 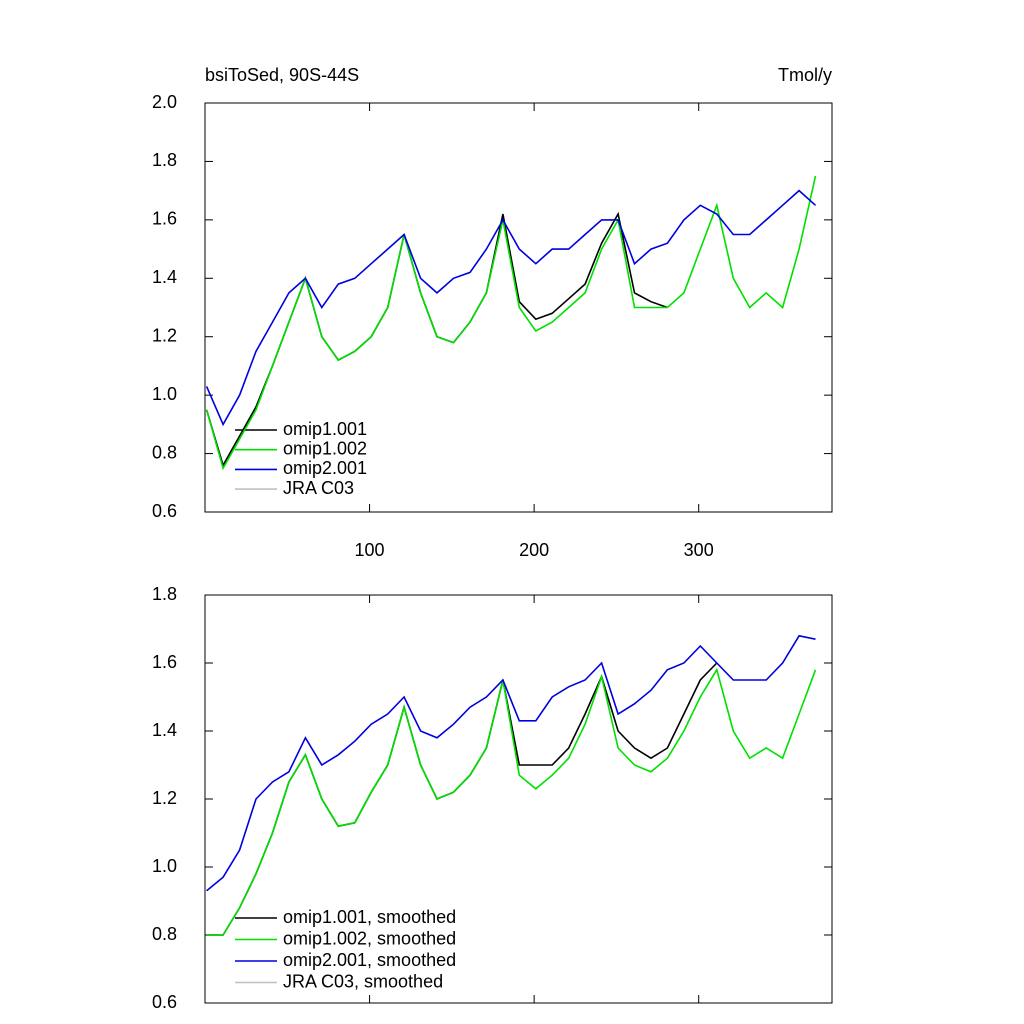 What do you see at coordinates (282, 75) in the screenshot?
I see `chart-title: bsiToSed, 90S-44S` at bounding box center [282, 75].